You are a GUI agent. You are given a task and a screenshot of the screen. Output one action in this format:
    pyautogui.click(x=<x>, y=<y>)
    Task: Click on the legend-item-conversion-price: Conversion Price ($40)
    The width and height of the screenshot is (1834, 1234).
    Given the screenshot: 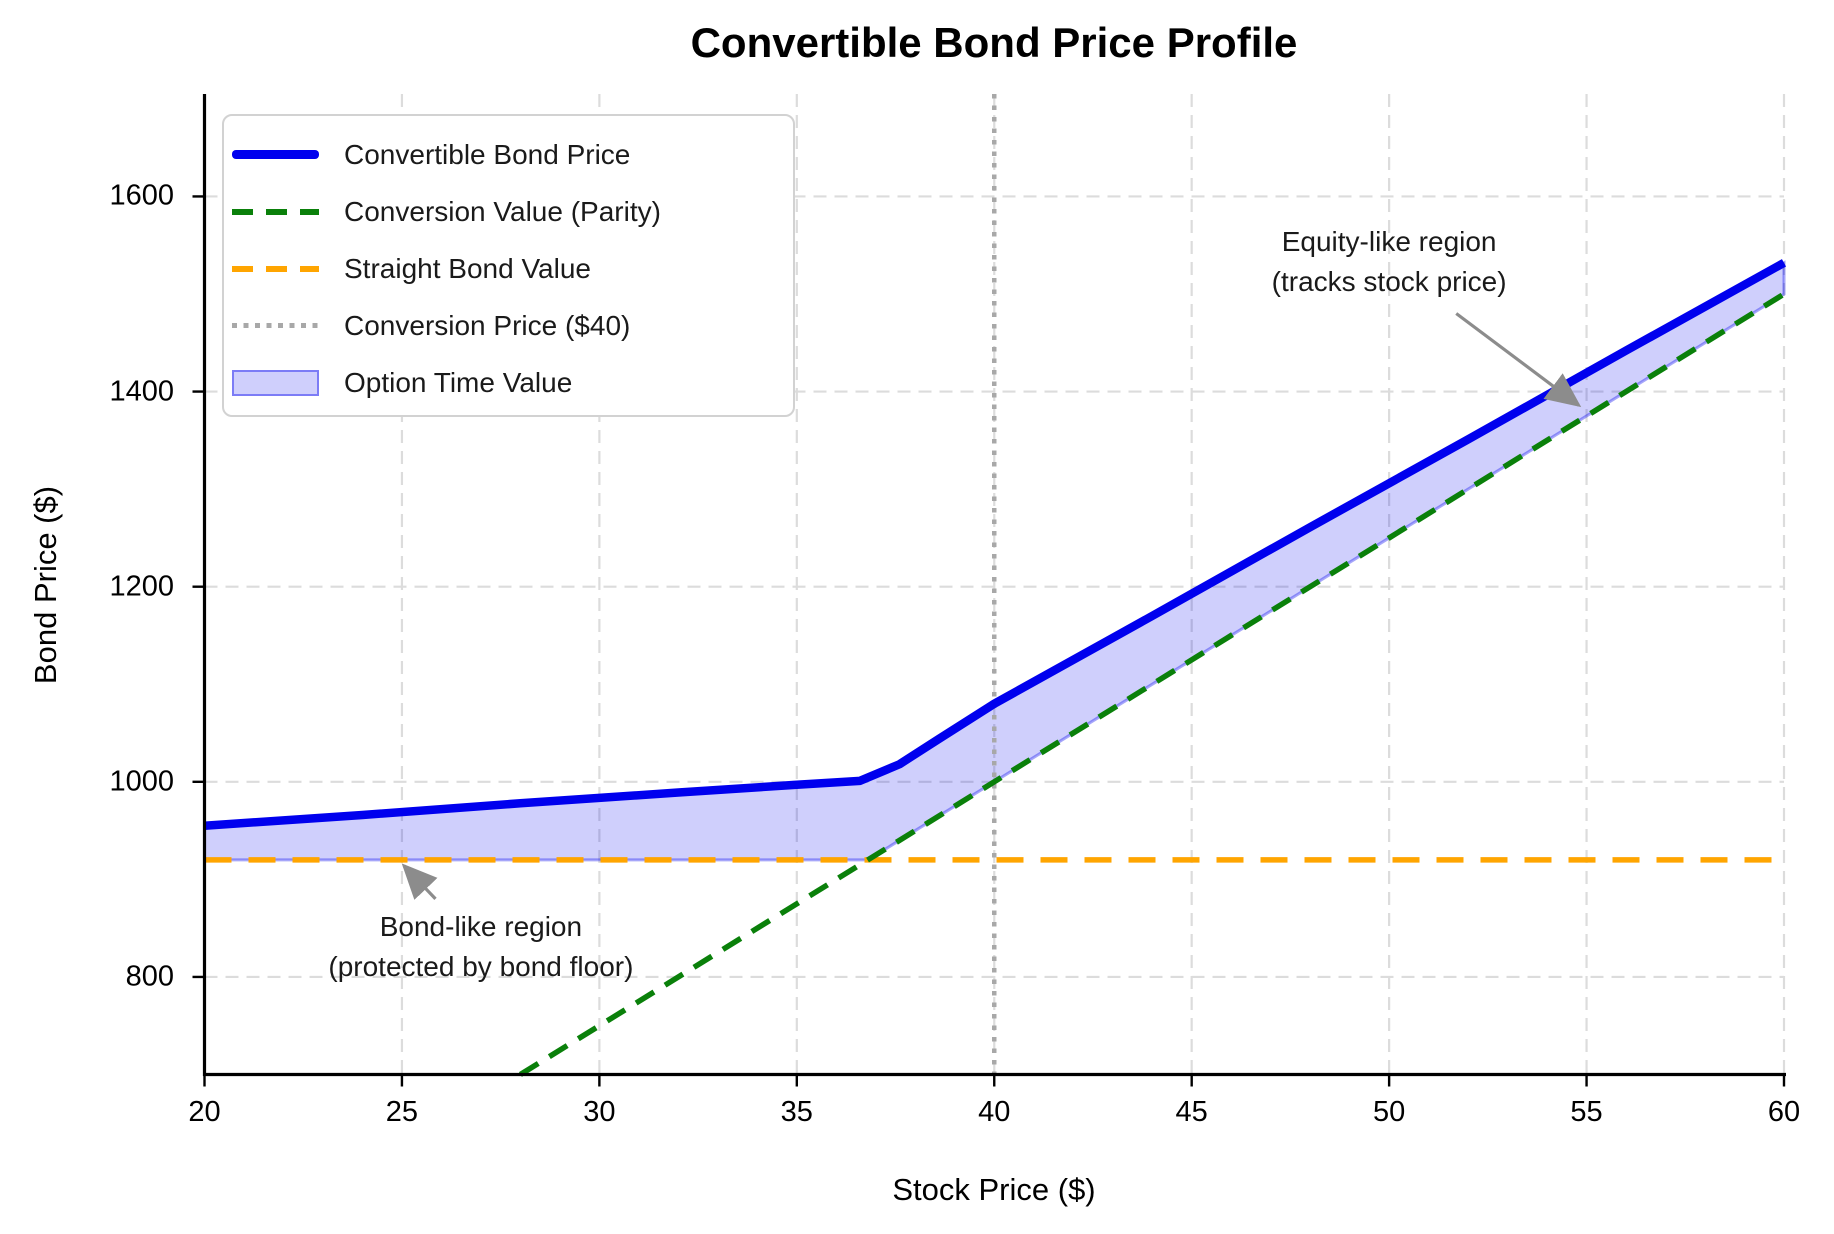 What is the action you would take?
    pyautogui.click(x=512, y=325)
    